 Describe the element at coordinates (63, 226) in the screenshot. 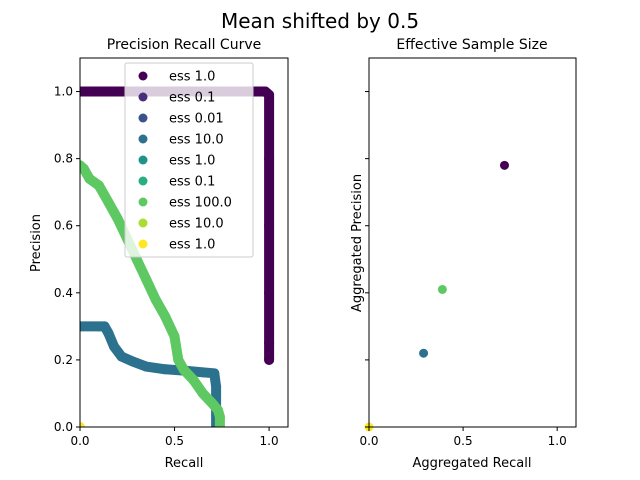

I see `left-y-tick-label: 0.6` at that location.